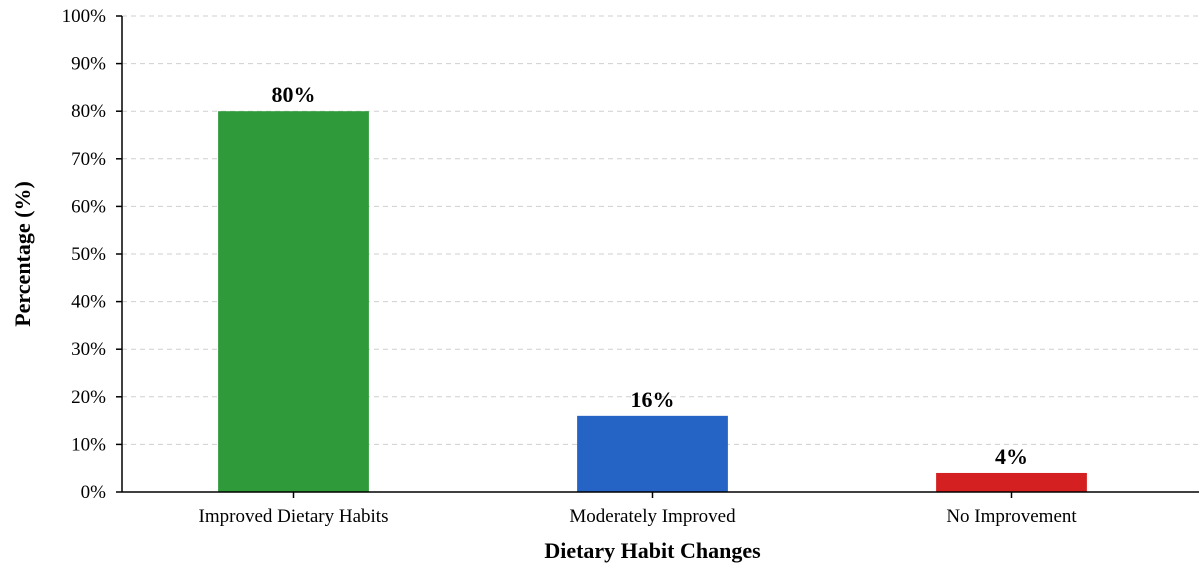 This screenshot has height=567, width=1199. What do you see at coordinates (84, 16) in the screenshot?
I see `y-tick-label: 100%` at bounding box center [84, 16].